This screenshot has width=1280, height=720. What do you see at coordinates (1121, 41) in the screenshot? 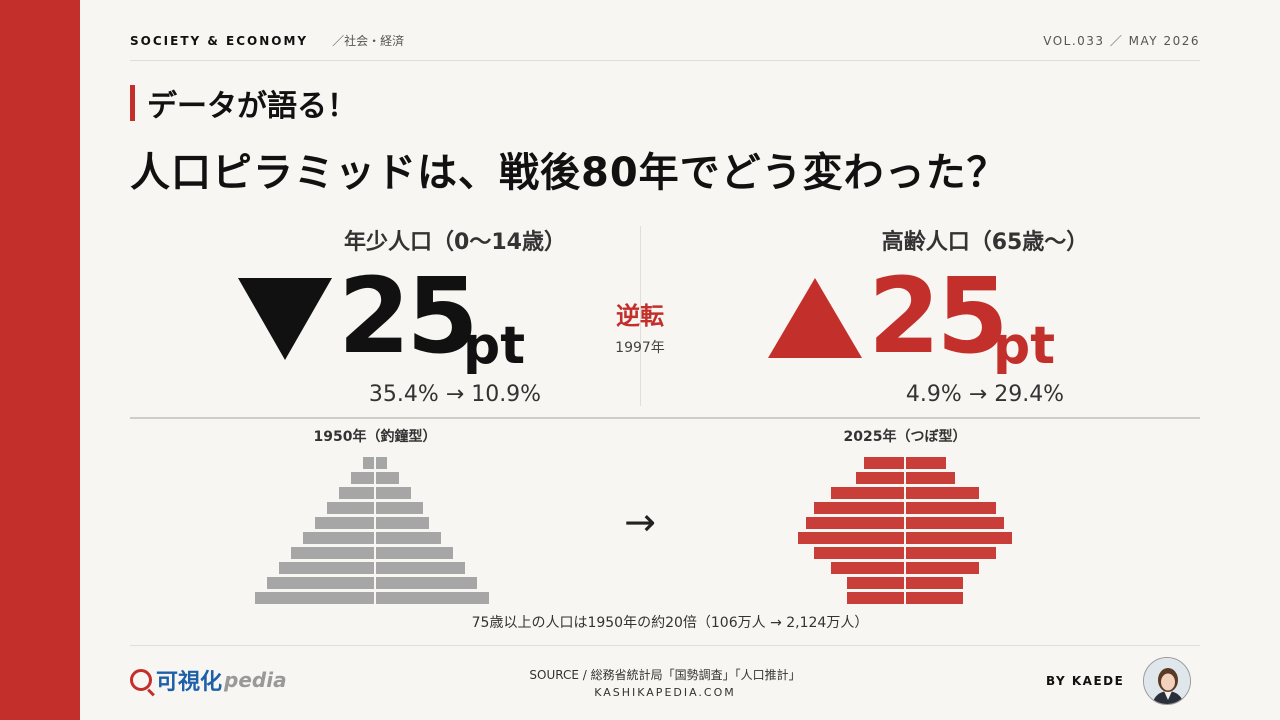
I see `issue-label: VOL.033 ／ MAY 2026` at bounding box center [1121, 41].